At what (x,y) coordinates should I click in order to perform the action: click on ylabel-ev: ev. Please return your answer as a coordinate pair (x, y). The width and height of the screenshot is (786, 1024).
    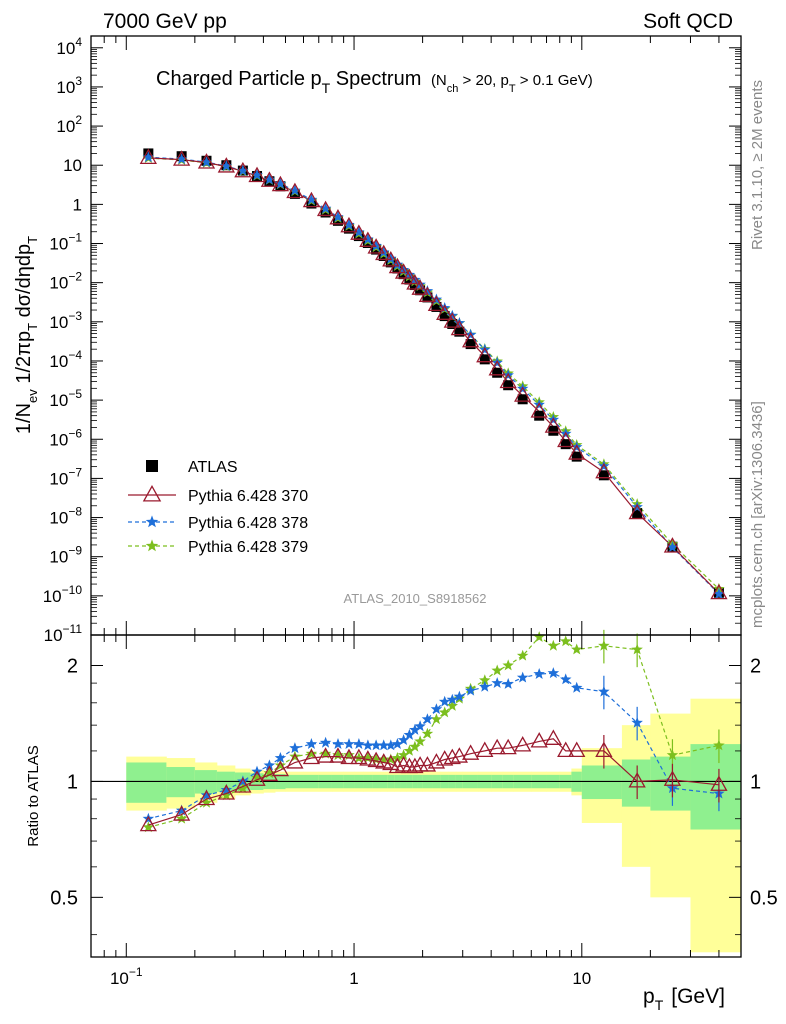
    Looking at the image, I should click on (32, 396).